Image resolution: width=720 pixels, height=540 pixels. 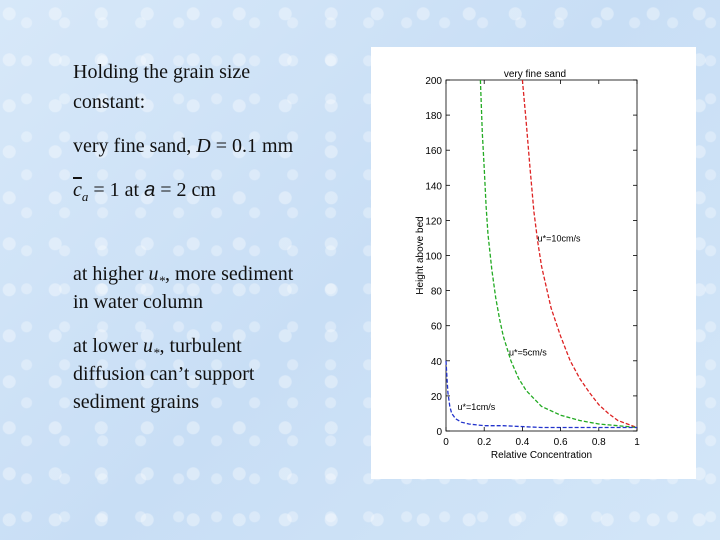 I want to click on reference-concentration-line: ca = 1 at a = 2 cm, so click(x=144, y=193).